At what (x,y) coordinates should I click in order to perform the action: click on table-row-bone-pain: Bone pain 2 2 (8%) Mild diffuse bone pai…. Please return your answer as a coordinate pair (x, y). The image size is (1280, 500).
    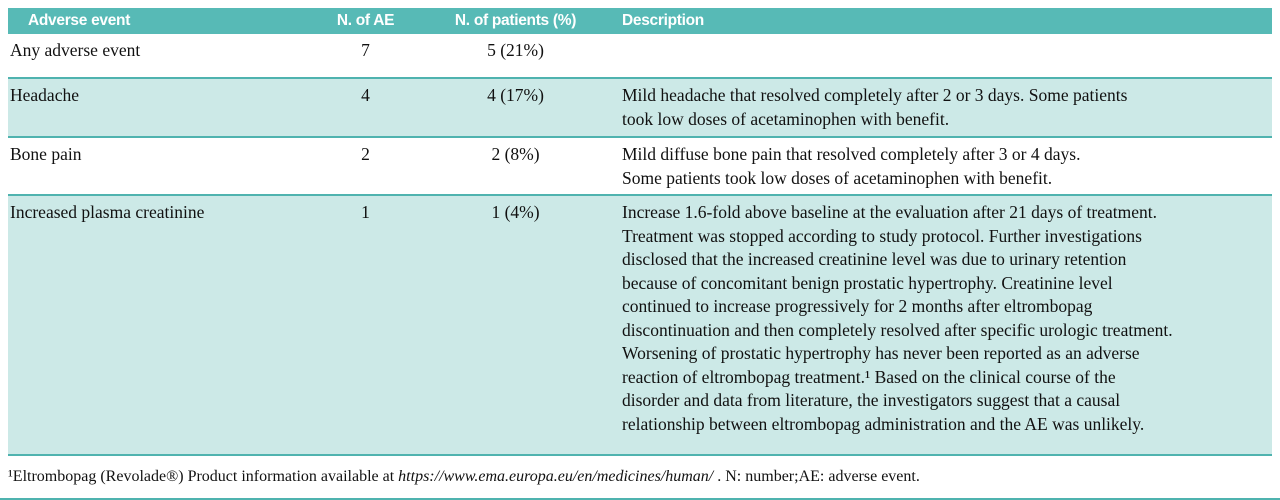
    Looking at the image, I should click on (640, 167).